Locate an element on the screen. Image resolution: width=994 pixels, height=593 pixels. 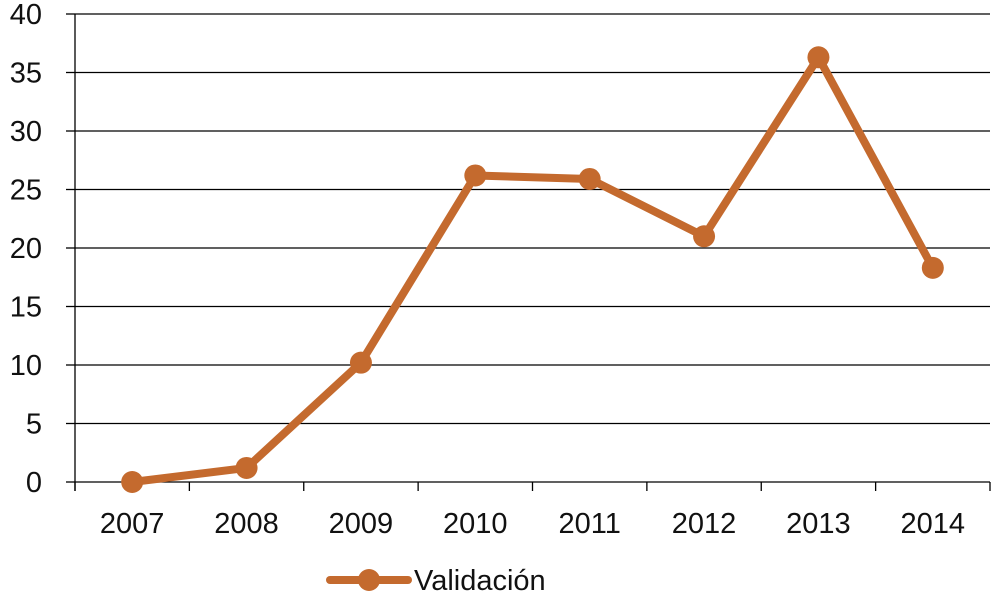
y-tick-labels: 0 5 10 15 20 25 30 35 40 is located at coordinates (26, 249).